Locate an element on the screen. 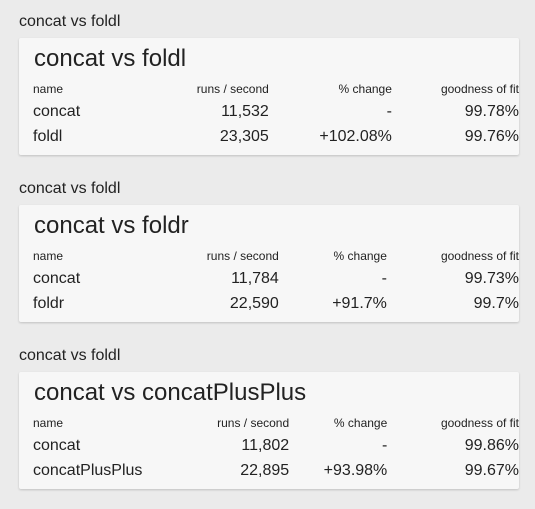  row-name: foldl is located at coordinates (48, 136).